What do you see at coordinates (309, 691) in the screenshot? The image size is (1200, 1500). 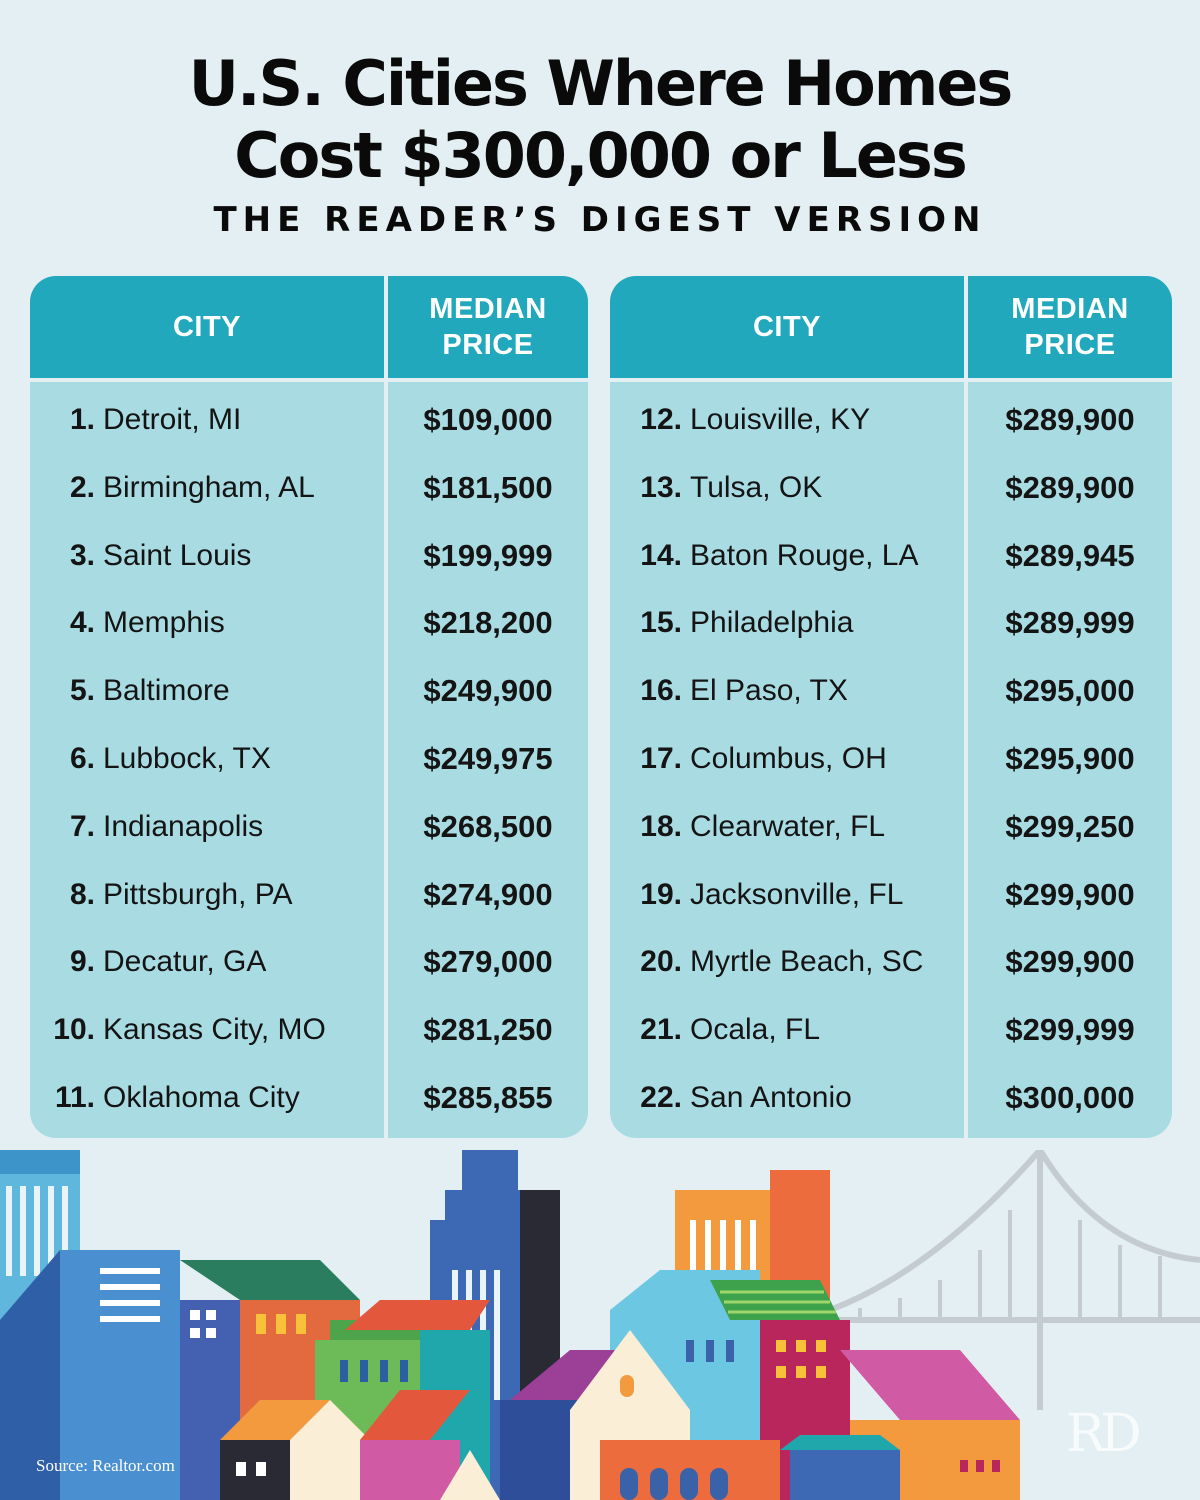 I see `table-row: 5. Baltimore $249,900` at bounding box center [309, 691].